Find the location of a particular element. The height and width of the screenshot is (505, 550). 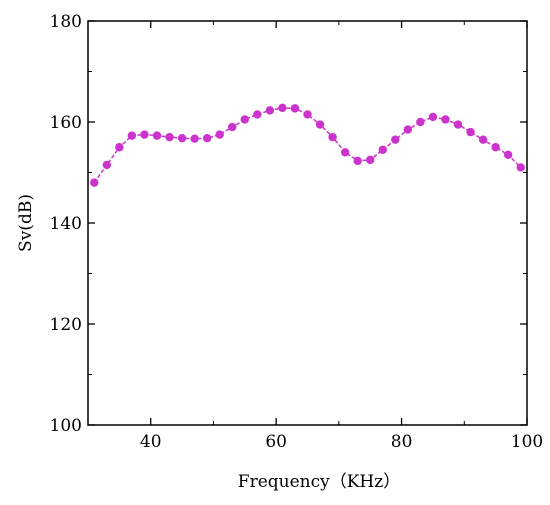

y-tick-label: 140 is located at coordinates (66, 224).